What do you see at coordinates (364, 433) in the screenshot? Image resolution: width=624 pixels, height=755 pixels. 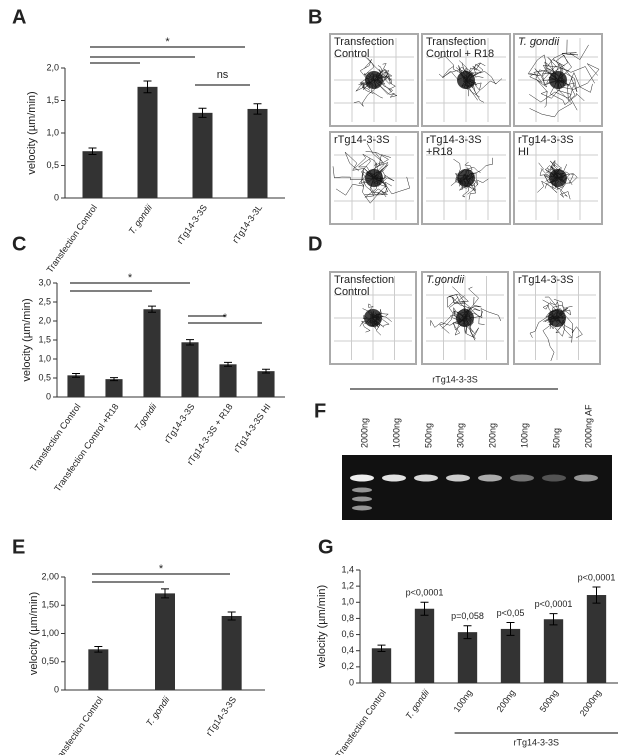 I see `lane-label: 2000ng` at bounding box center [364, 433].